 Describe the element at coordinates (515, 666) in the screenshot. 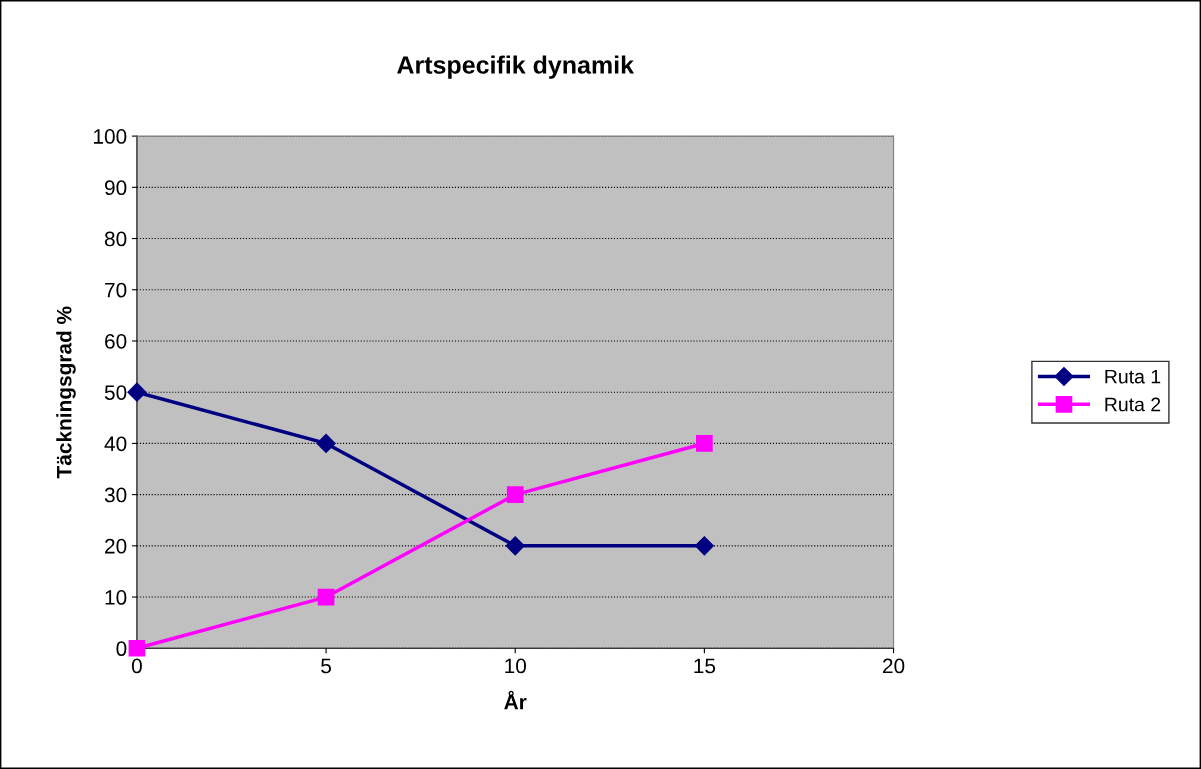

I see `x-tick-label: 10` at that location.